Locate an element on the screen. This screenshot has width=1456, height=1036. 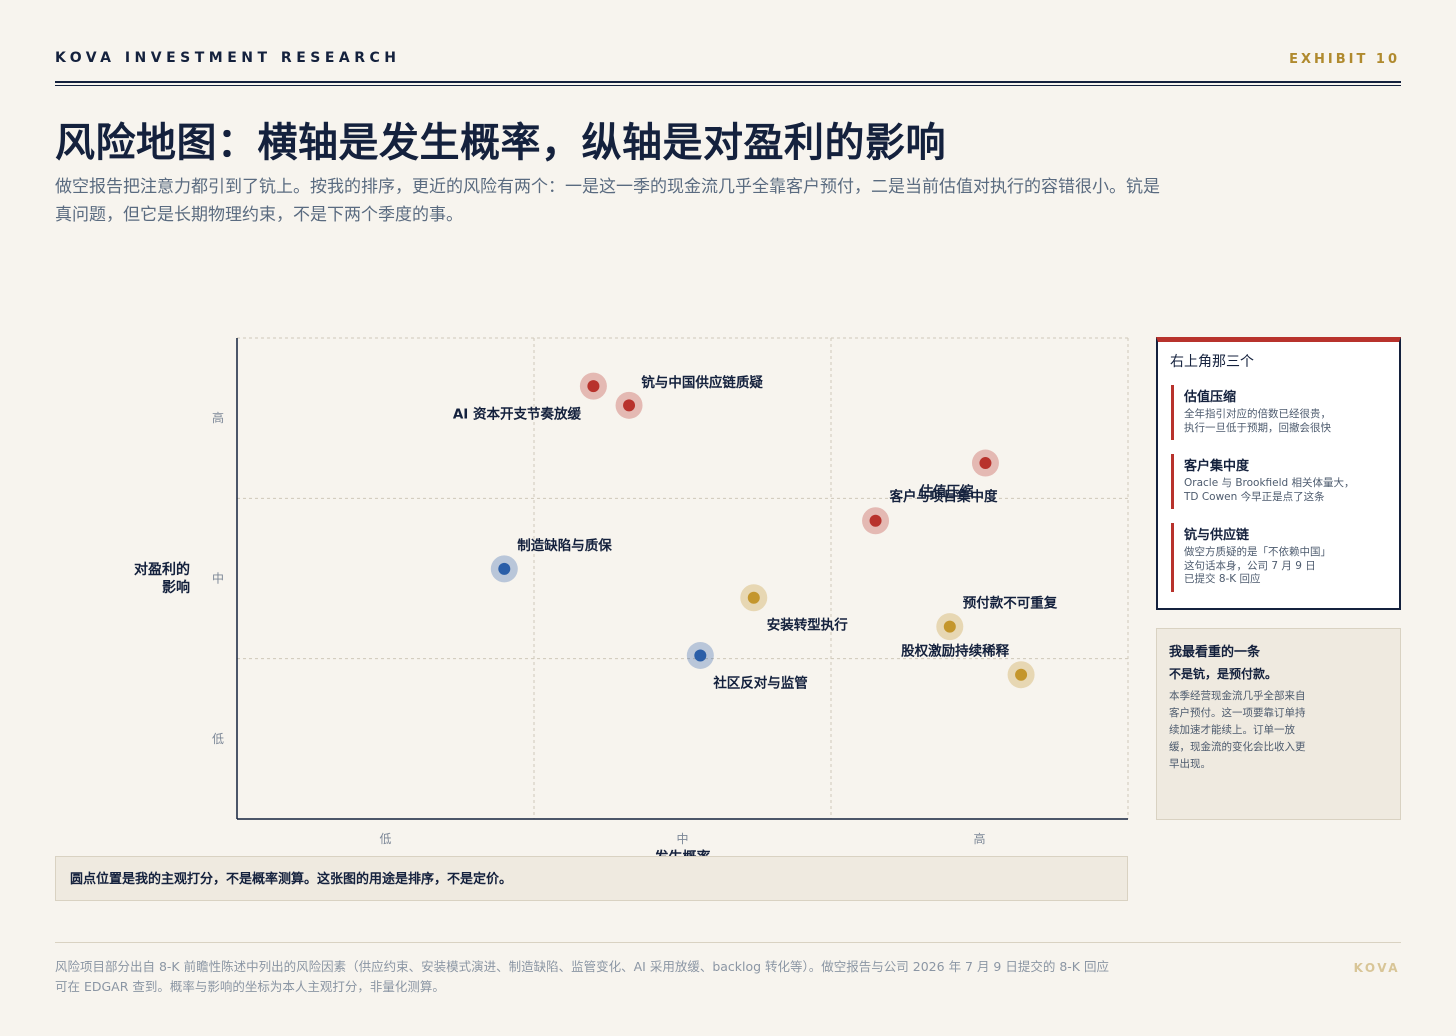
panel-title: 右上角那三个 is located at coordinates (1278, 361).